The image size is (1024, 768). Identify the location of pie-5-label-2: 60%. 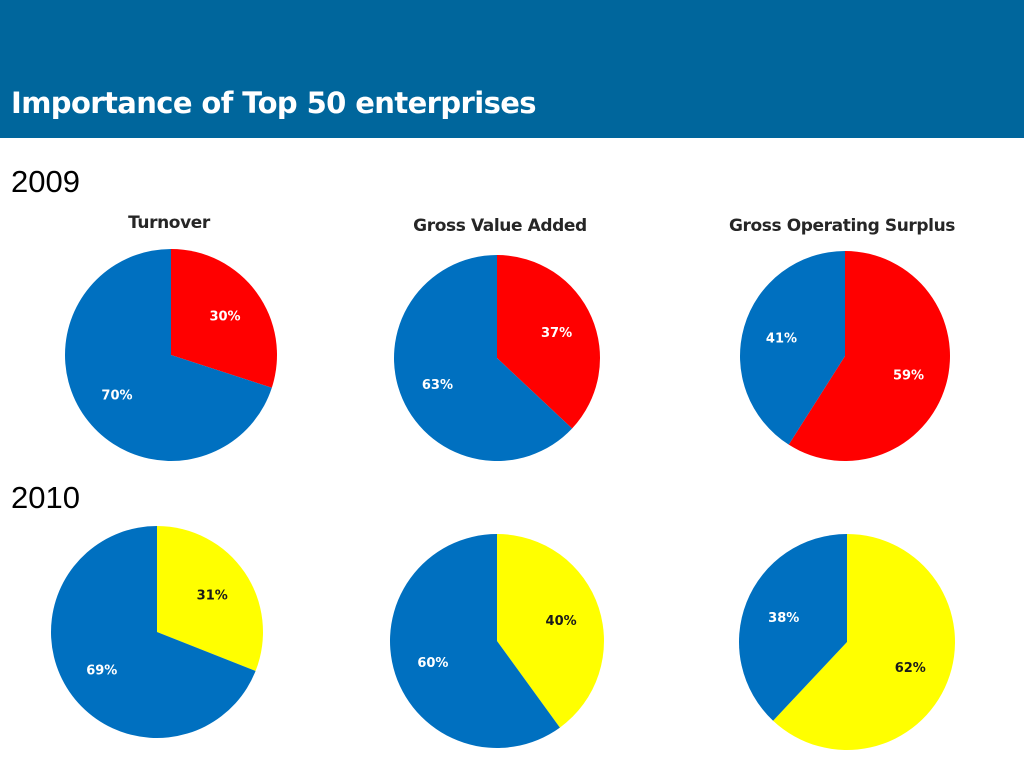
(432, 663).